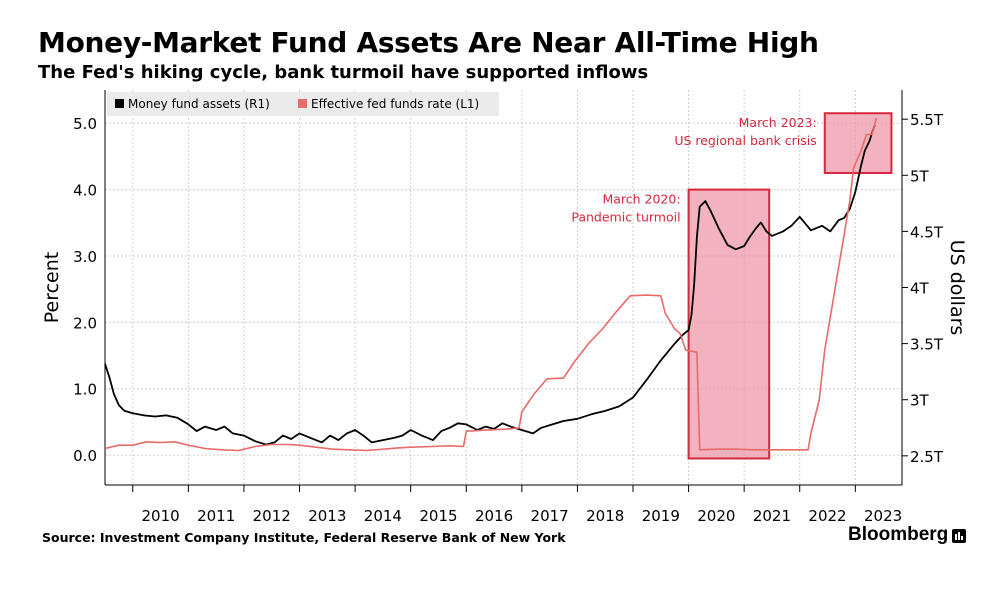  What do you see at coordinates (605, 516) in the screenshot?
I see `x-tick-label: 2018` at bounding box center [605, 516].